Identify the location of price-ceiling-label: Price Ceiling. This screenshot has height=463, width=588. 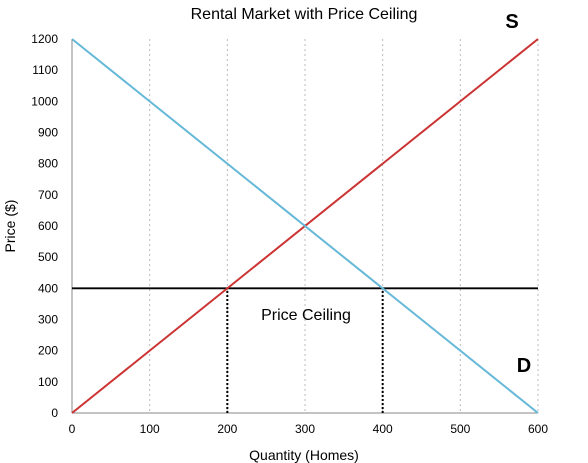
(306, 315).